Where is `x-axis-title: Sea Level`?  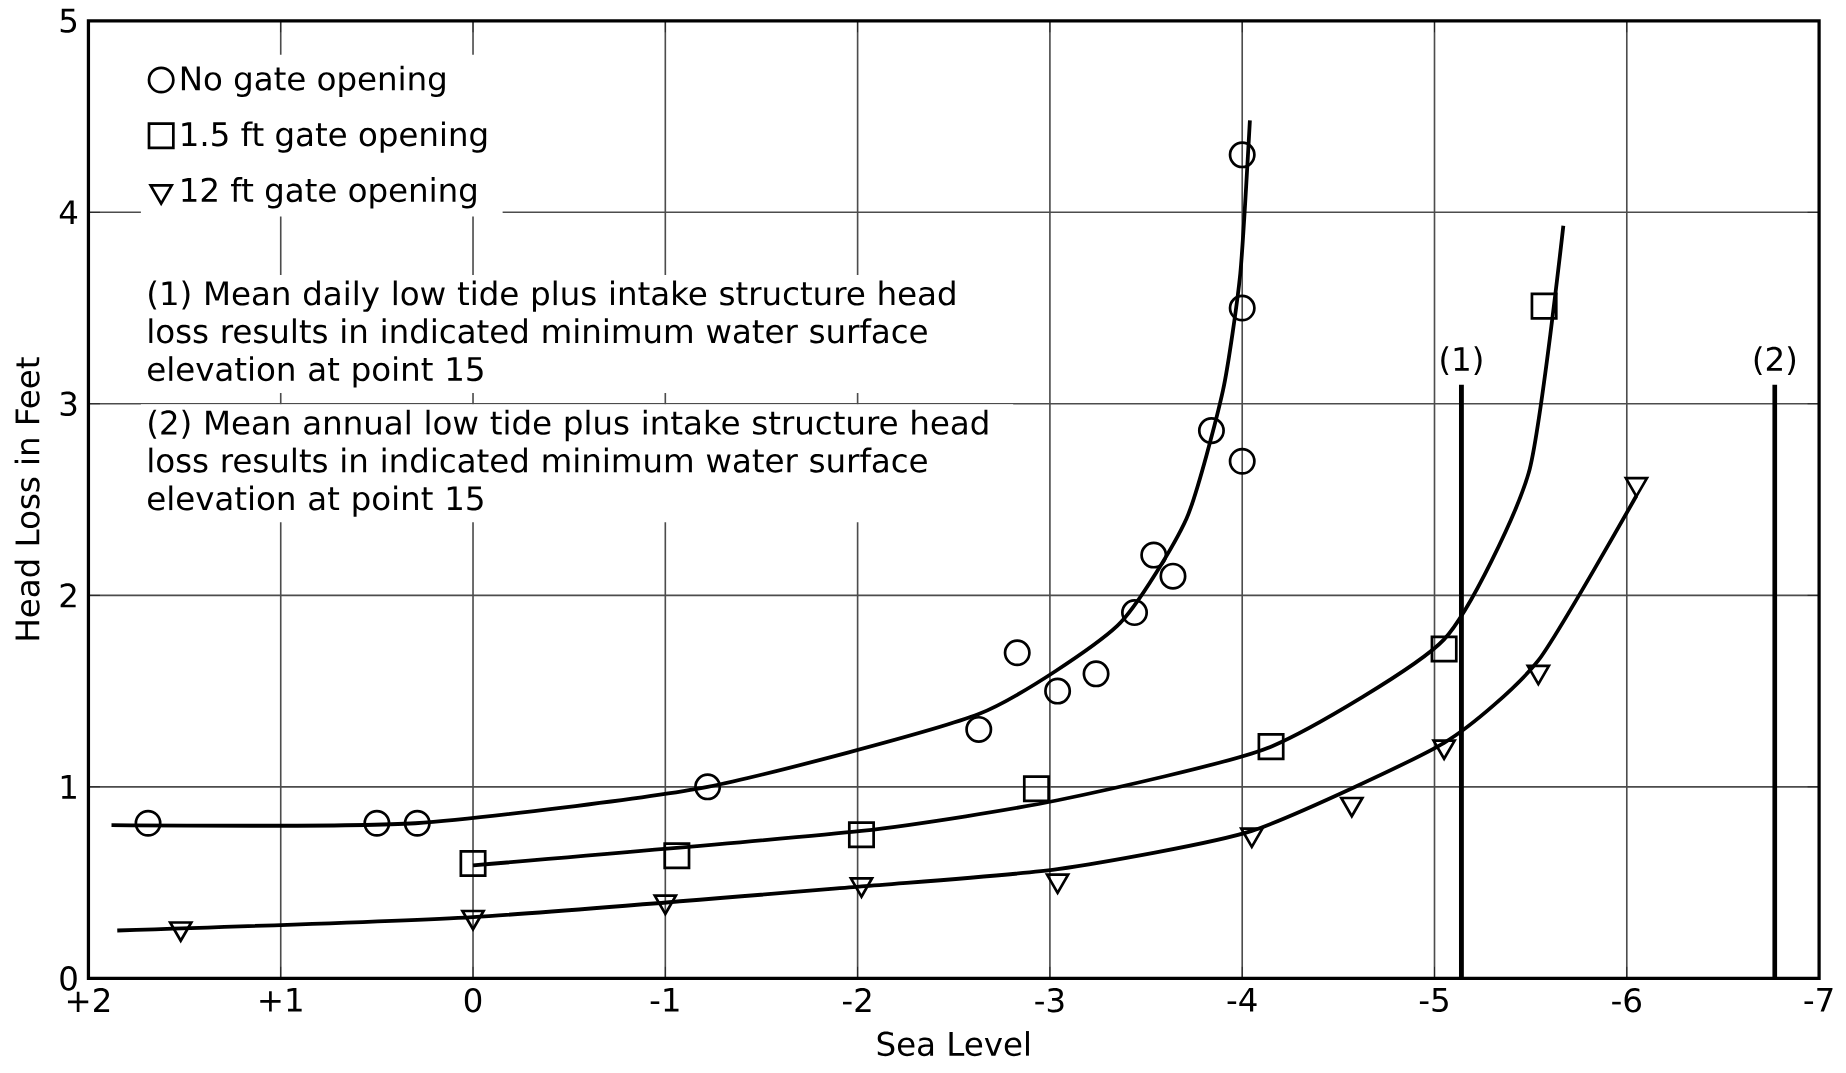 x-axis-title: Sea Level is located at coordinates (953, 1044).